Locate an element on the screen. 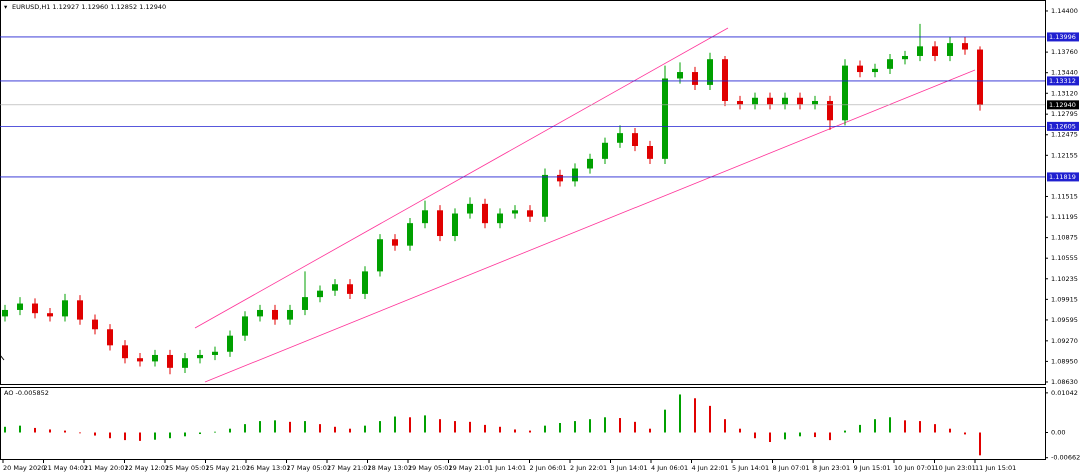  x-tick-label: 4 Jun 22:01 is located at coordinates (710, 468).